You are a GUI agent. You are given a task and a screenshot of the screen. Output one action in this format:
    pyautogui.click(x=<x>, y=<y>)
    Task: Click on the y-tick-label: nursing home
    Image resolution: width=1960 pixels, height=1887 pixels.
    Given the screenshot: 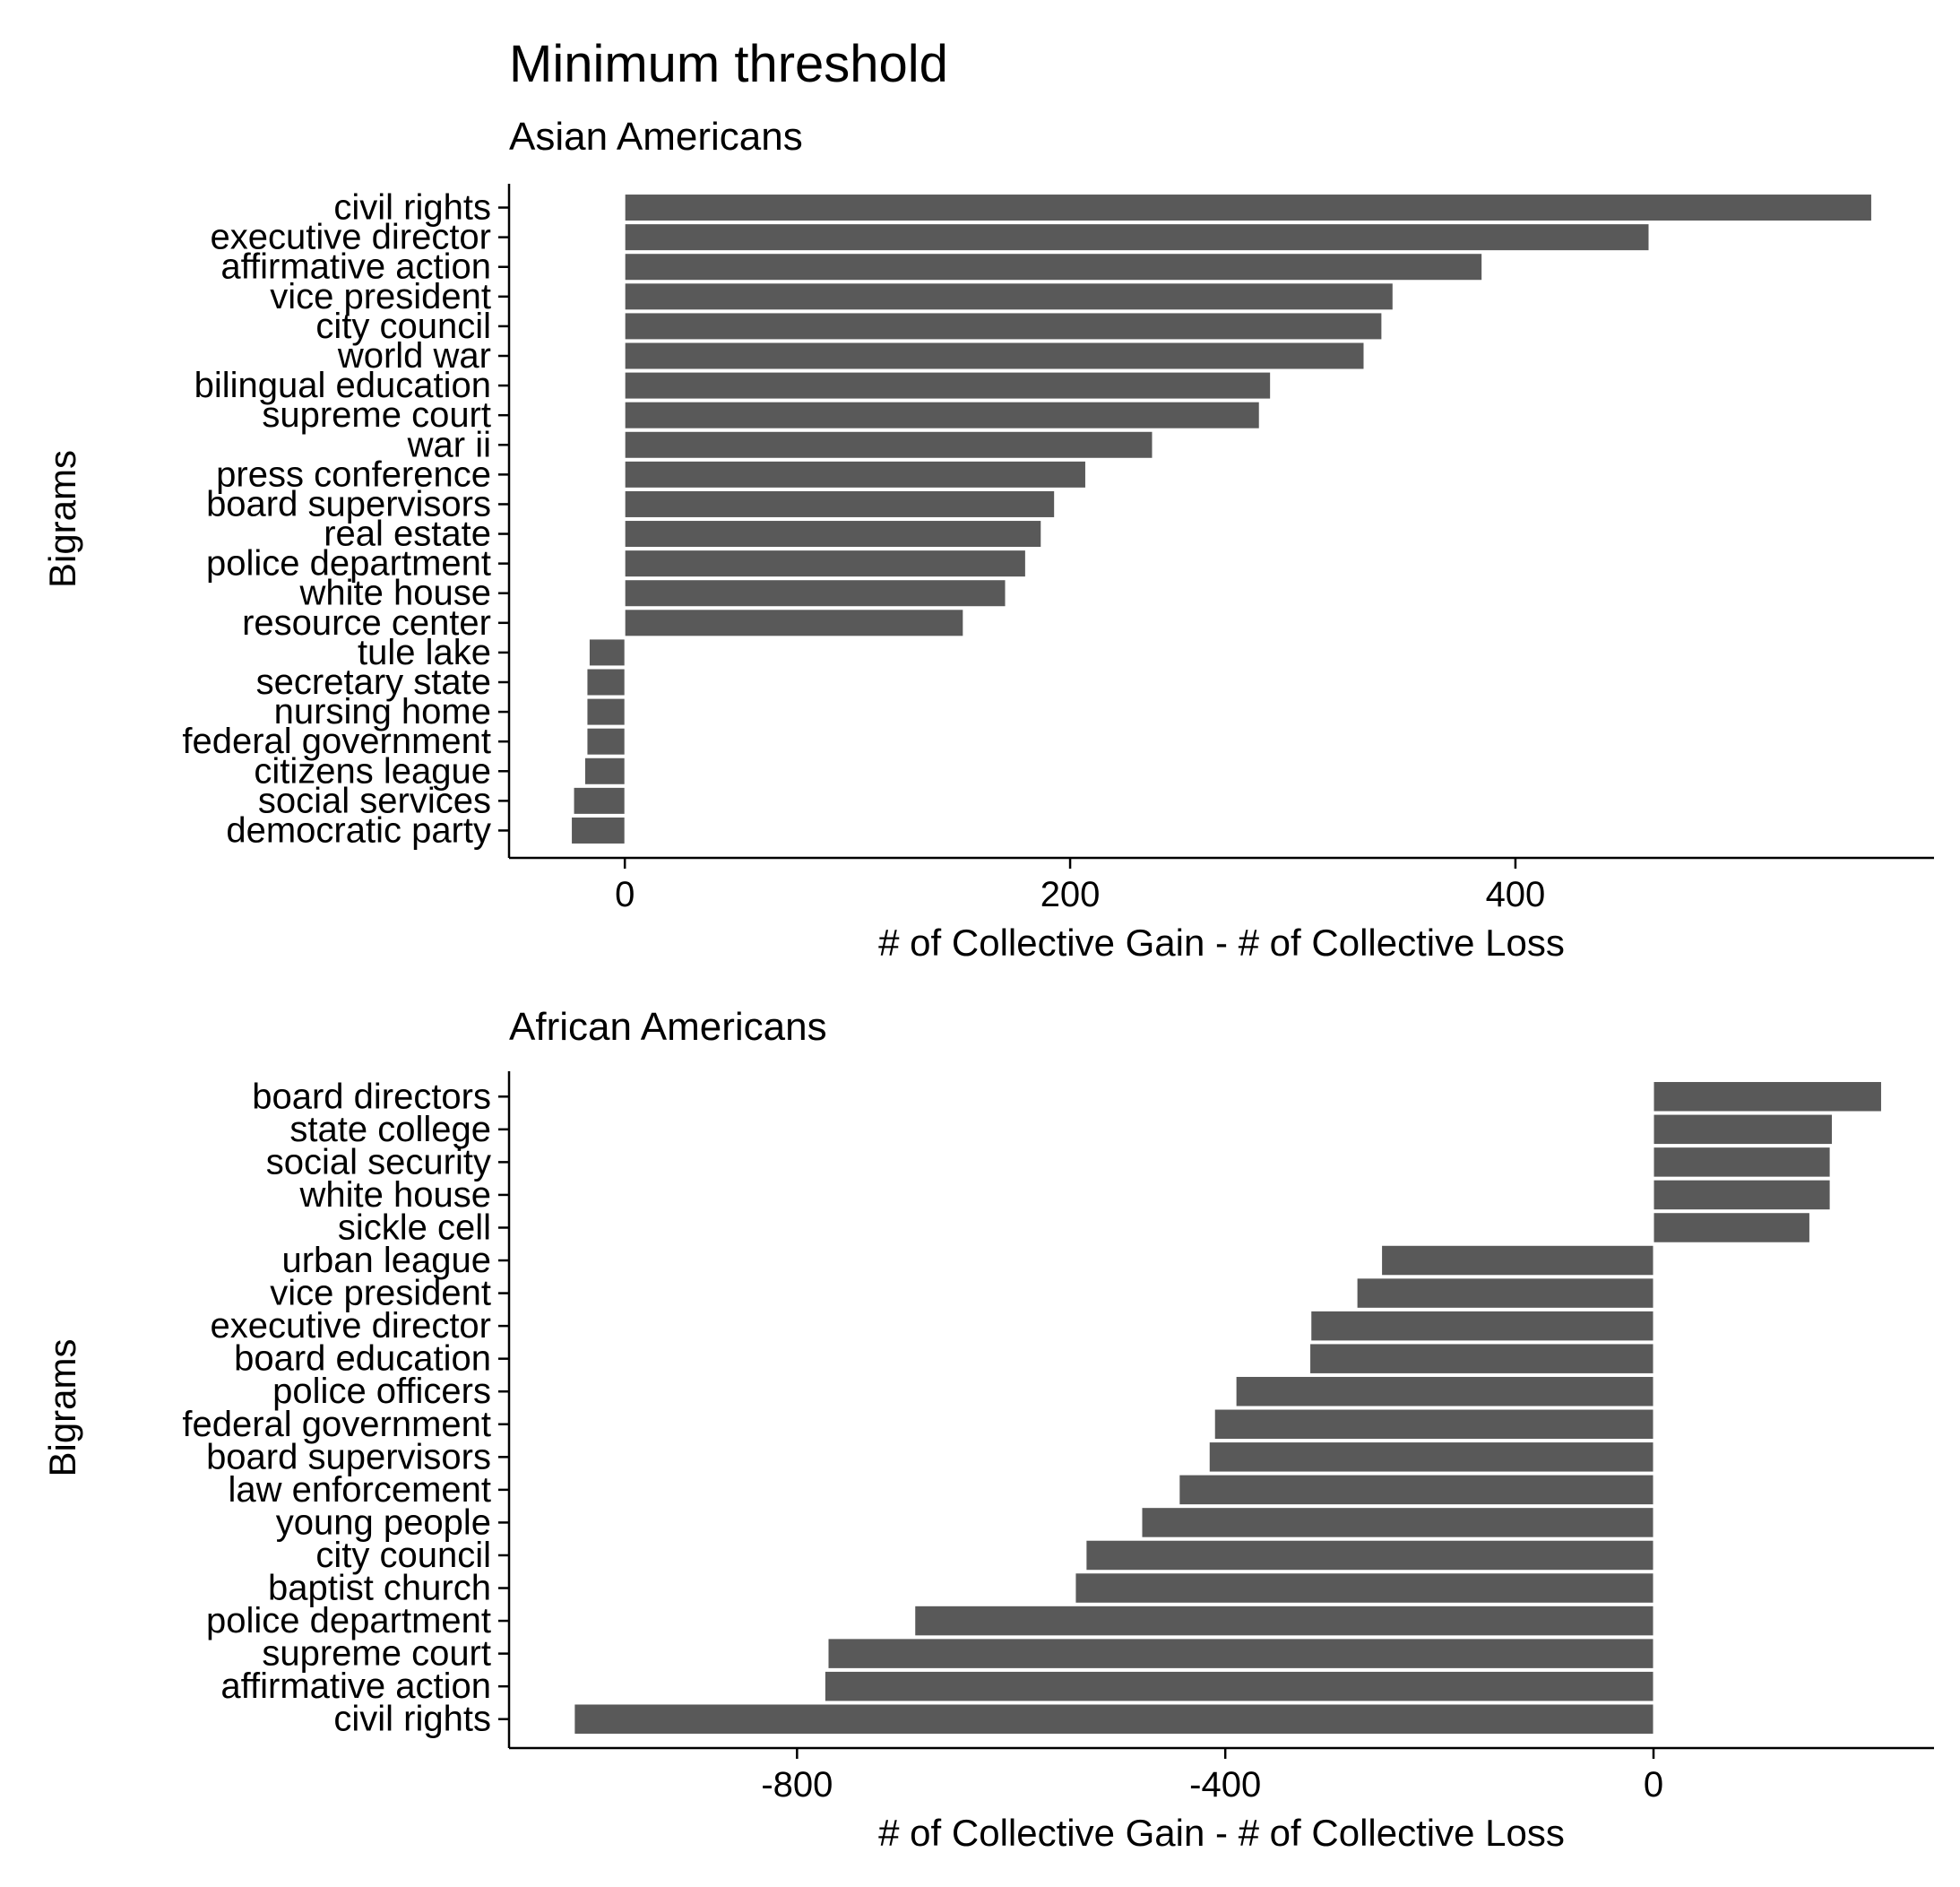 What is the action you would take?
    pyautogui.click(x=382, y=712)
    